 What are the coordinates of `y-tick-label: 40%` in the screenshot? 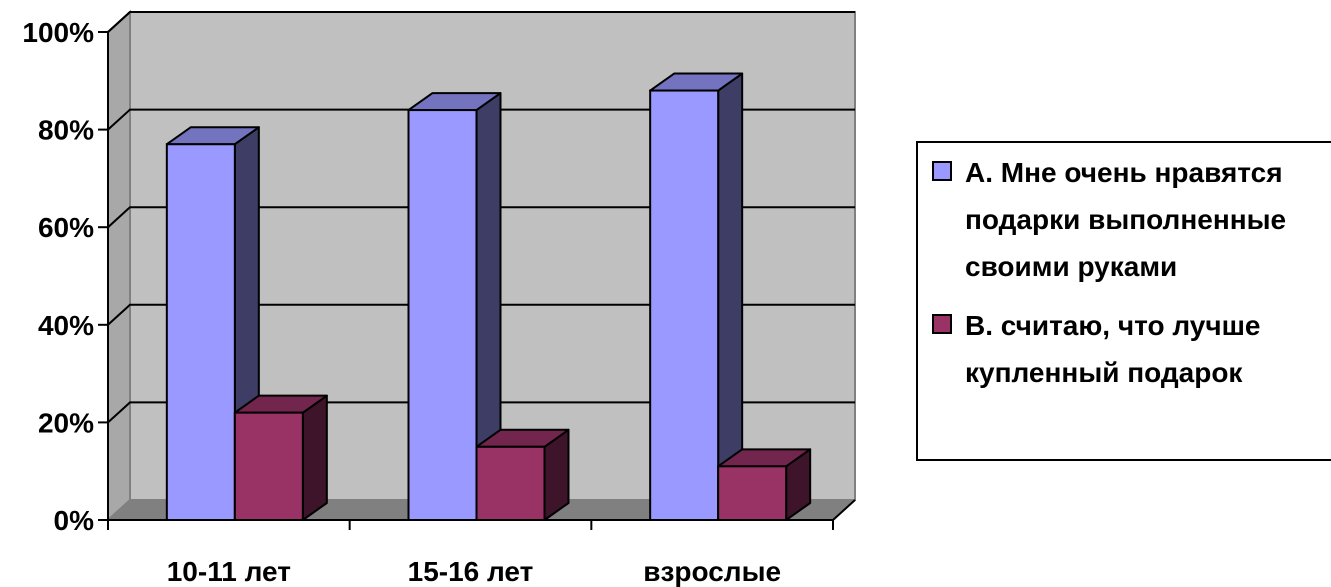 It's located at (66, 325).